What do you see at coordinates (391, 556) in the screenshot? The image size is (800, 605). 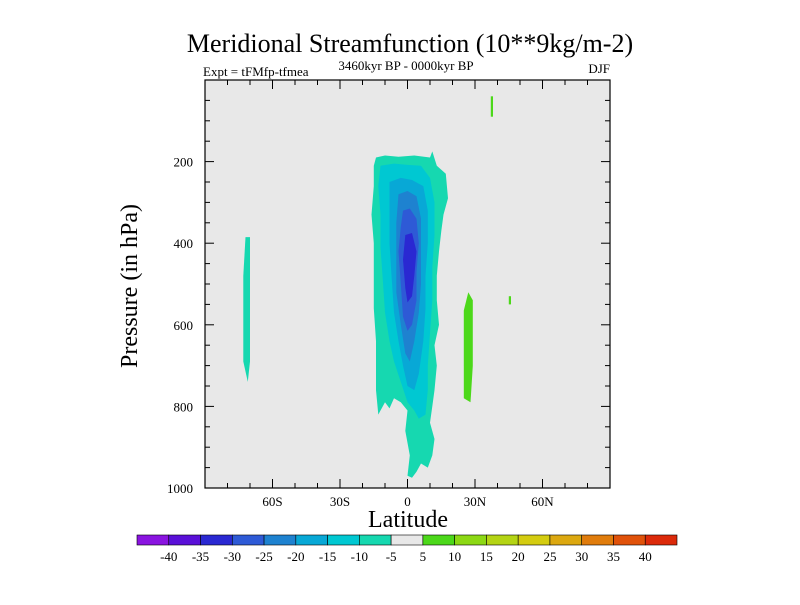 I see `colorbar-label: -5` at bounding box center [391, 556].